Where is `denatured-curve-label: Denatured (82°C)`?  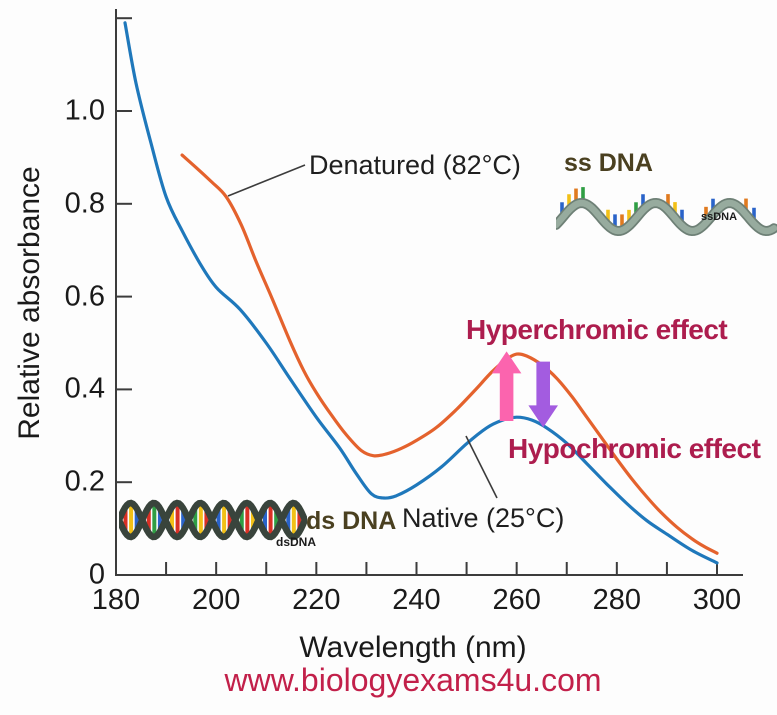 denatured-curve-label: Denatured (82°C) is located at coordinates (415, 165).